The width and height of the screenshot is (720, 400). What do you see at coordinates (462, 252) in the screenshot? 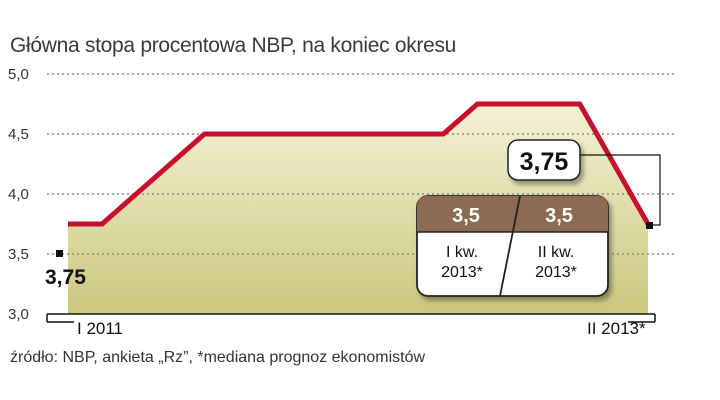
I see `forecast-q1-period-line1: I kw.` at bounding box center [462, 252].